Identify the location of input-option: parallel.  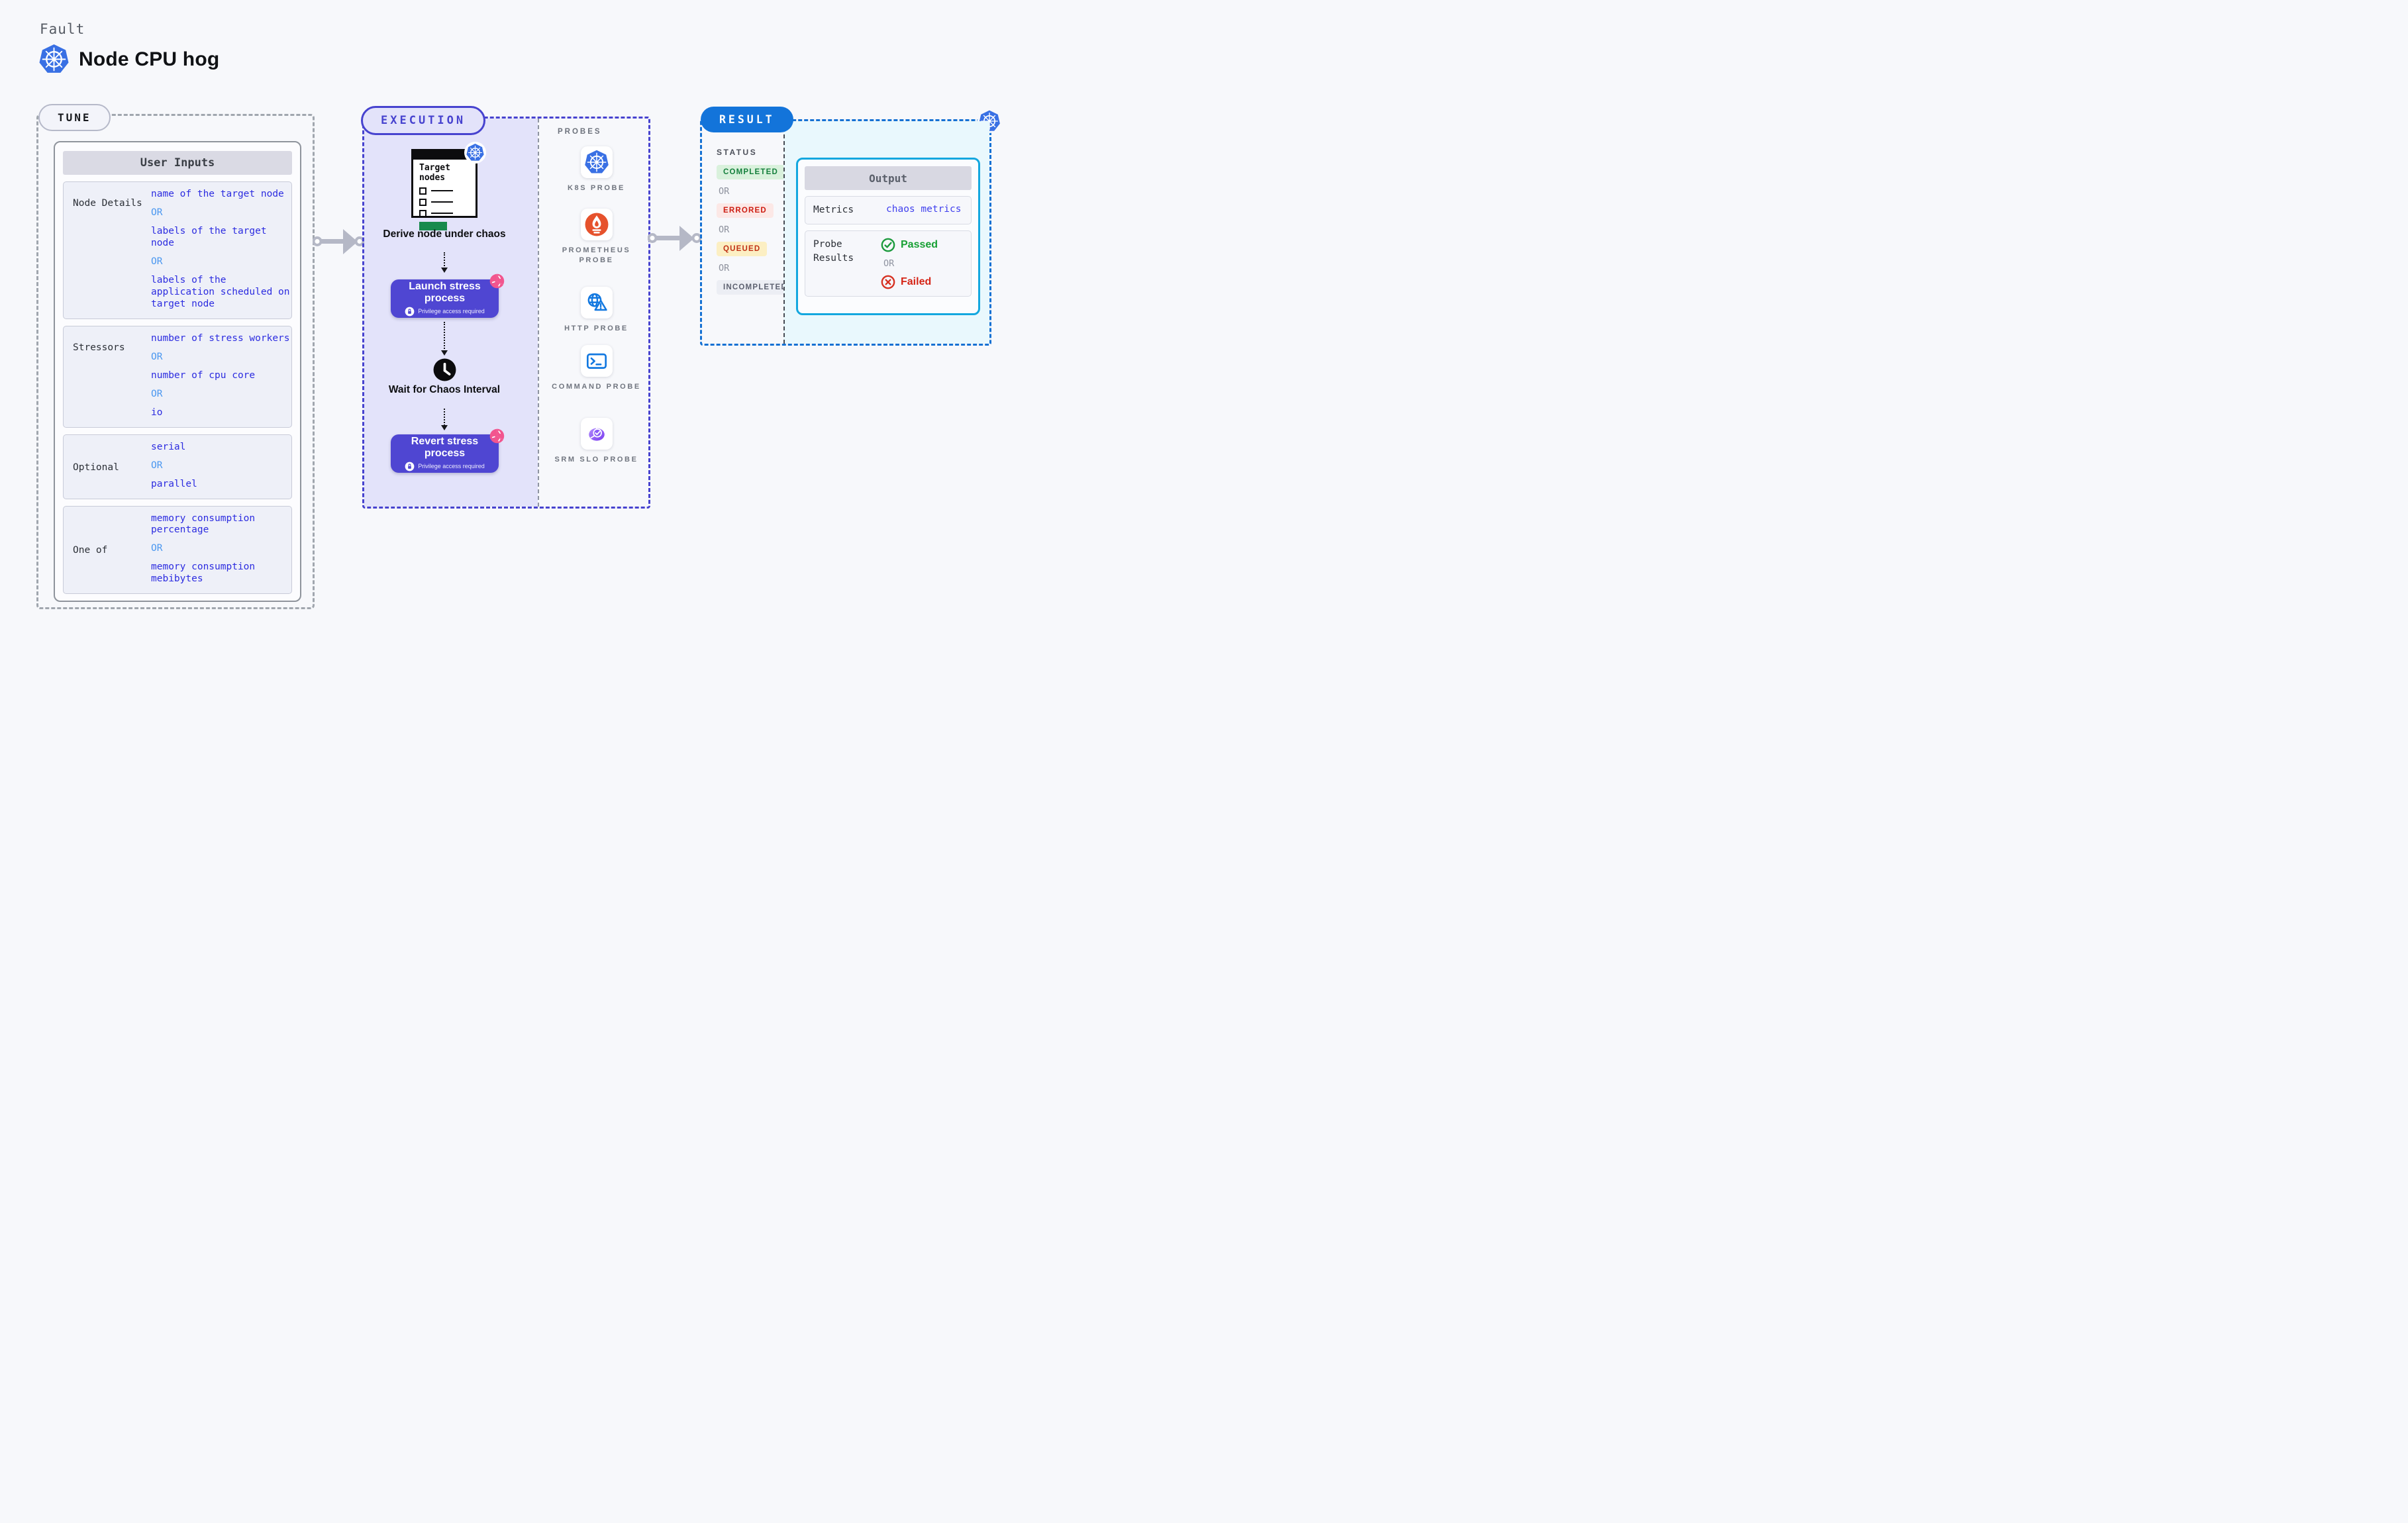
(174, 483).